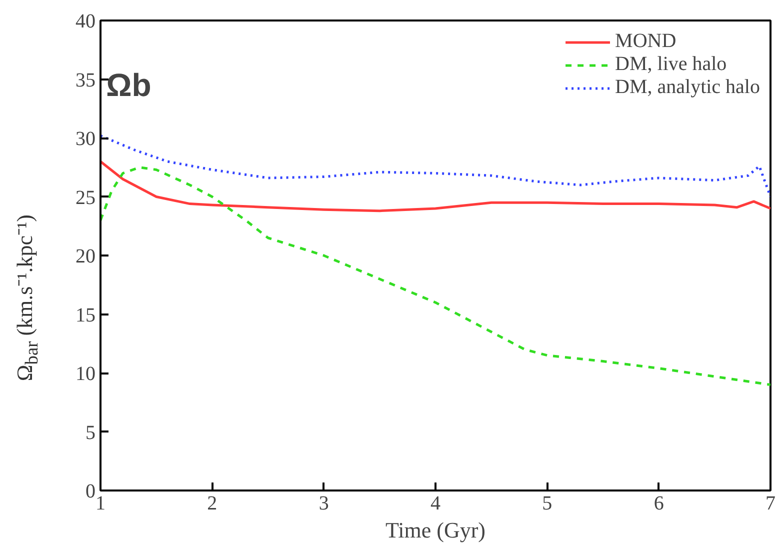  I want to click on y-tick-label: 10, so click(86, 374).